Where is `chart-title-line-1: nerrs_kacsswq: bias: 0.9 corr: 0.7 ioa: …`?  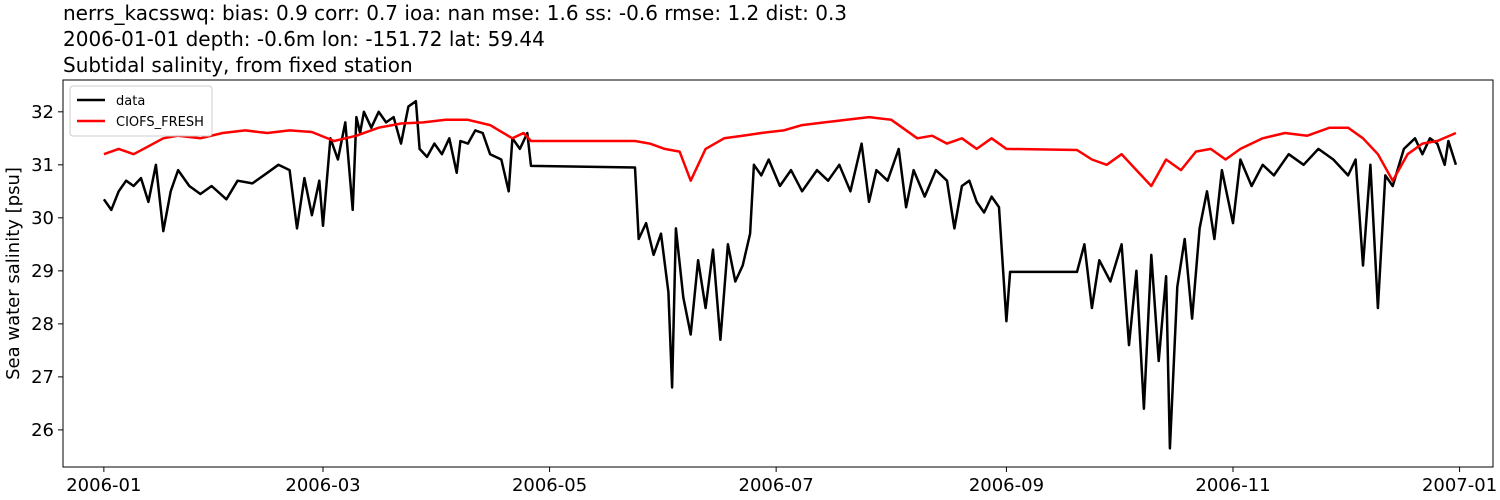
chart-title-line-1: nerrs_kacsswq: bias: 0.9 corr: 0.7 ioa: … is located at coordinates (455, 13).